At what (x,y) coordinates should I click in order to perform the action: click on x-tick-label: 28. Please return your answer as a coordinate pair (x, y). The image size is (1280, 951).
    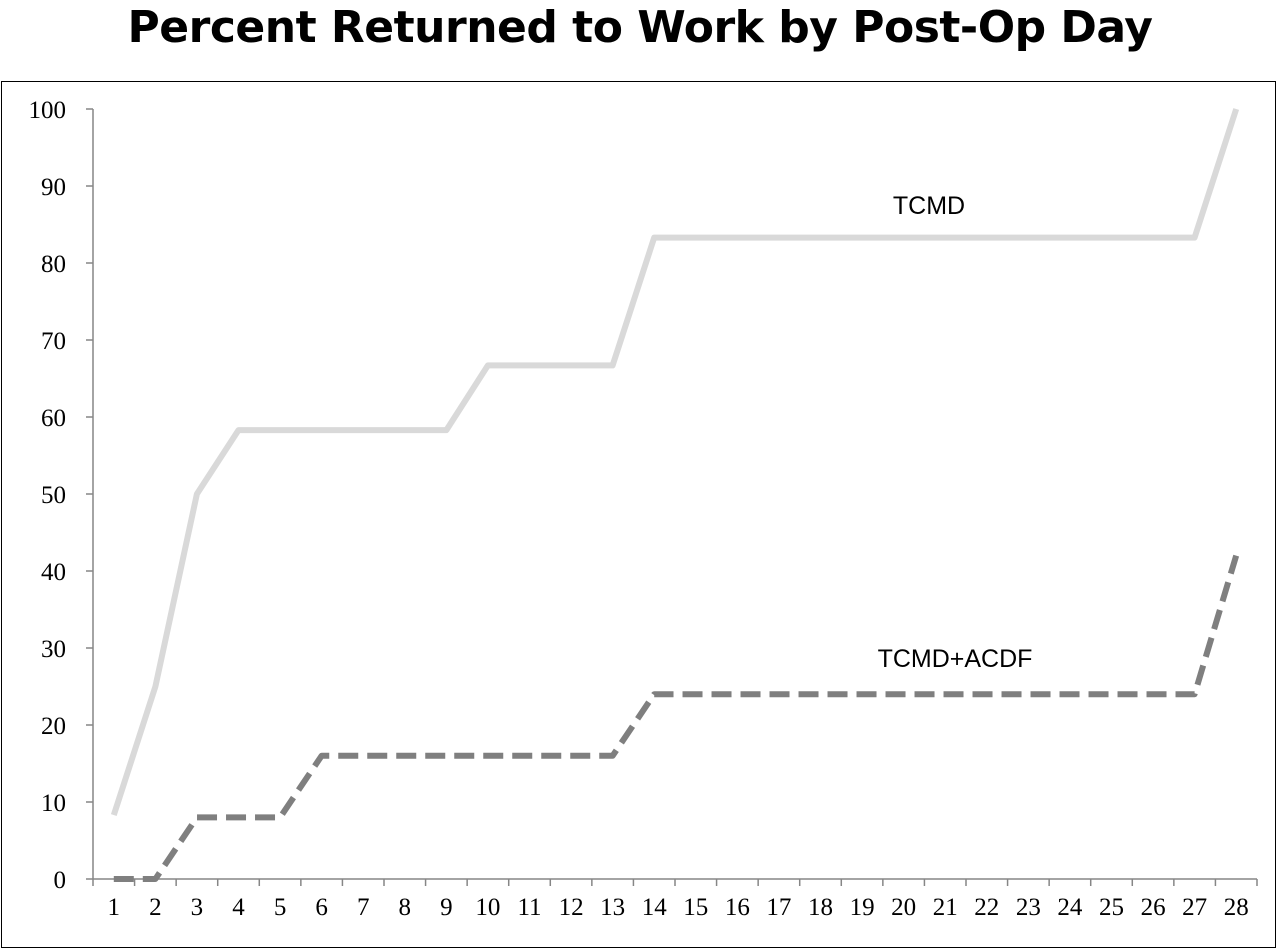
    Looking at the image, I should click on (1236, 907).